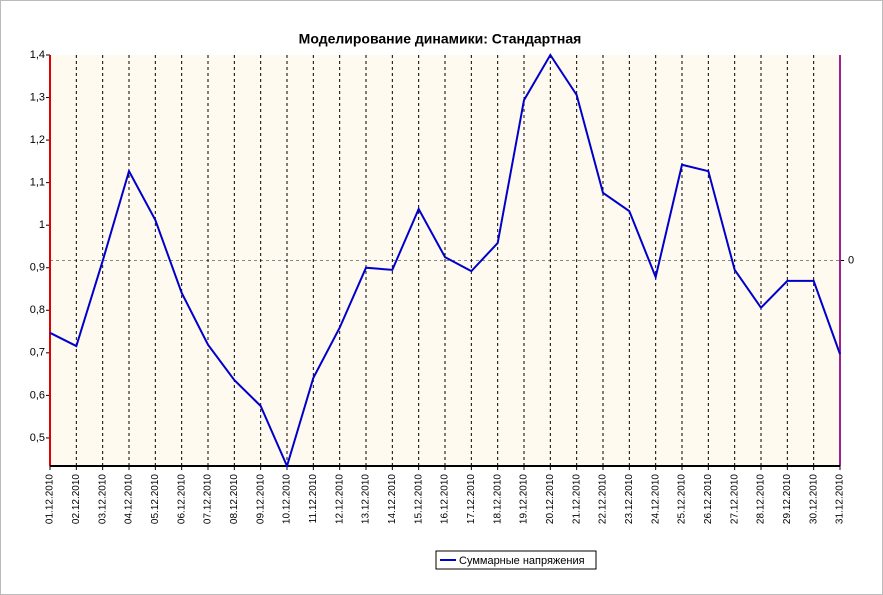 Image resolution: width=883 pixels, height=595 pixels. I want to click on y-tick-label: 0,6, so click(37, 395).